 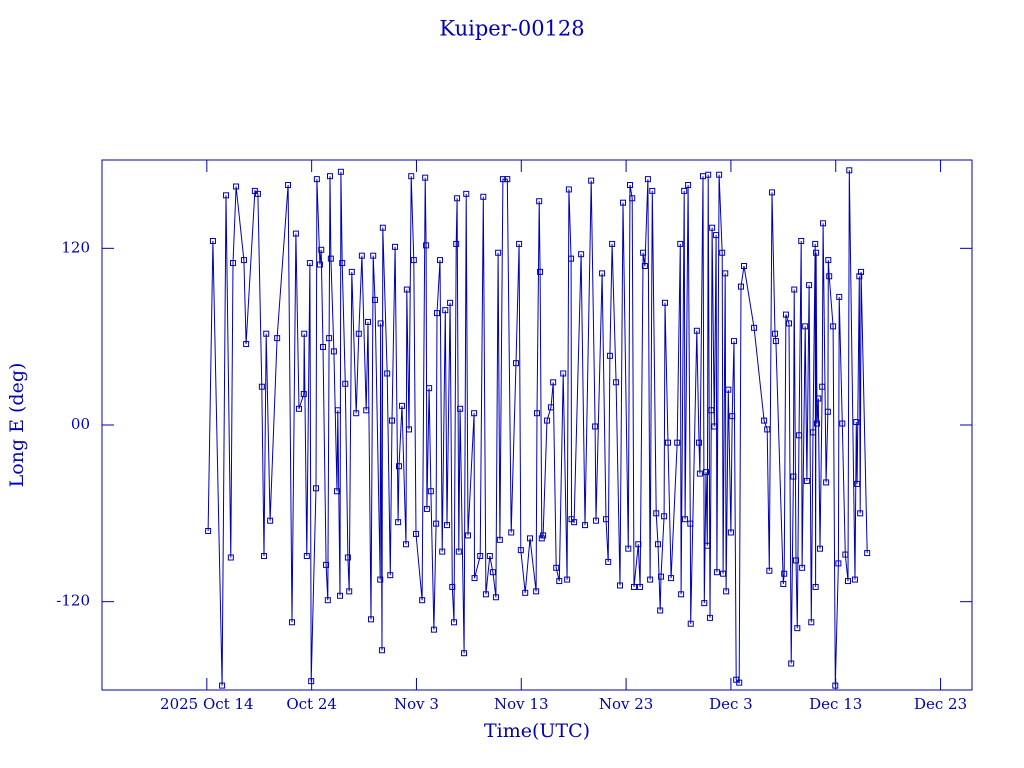 I want to click on x-tick-label: 2025 Oct 14, so click(x=207, y=704).